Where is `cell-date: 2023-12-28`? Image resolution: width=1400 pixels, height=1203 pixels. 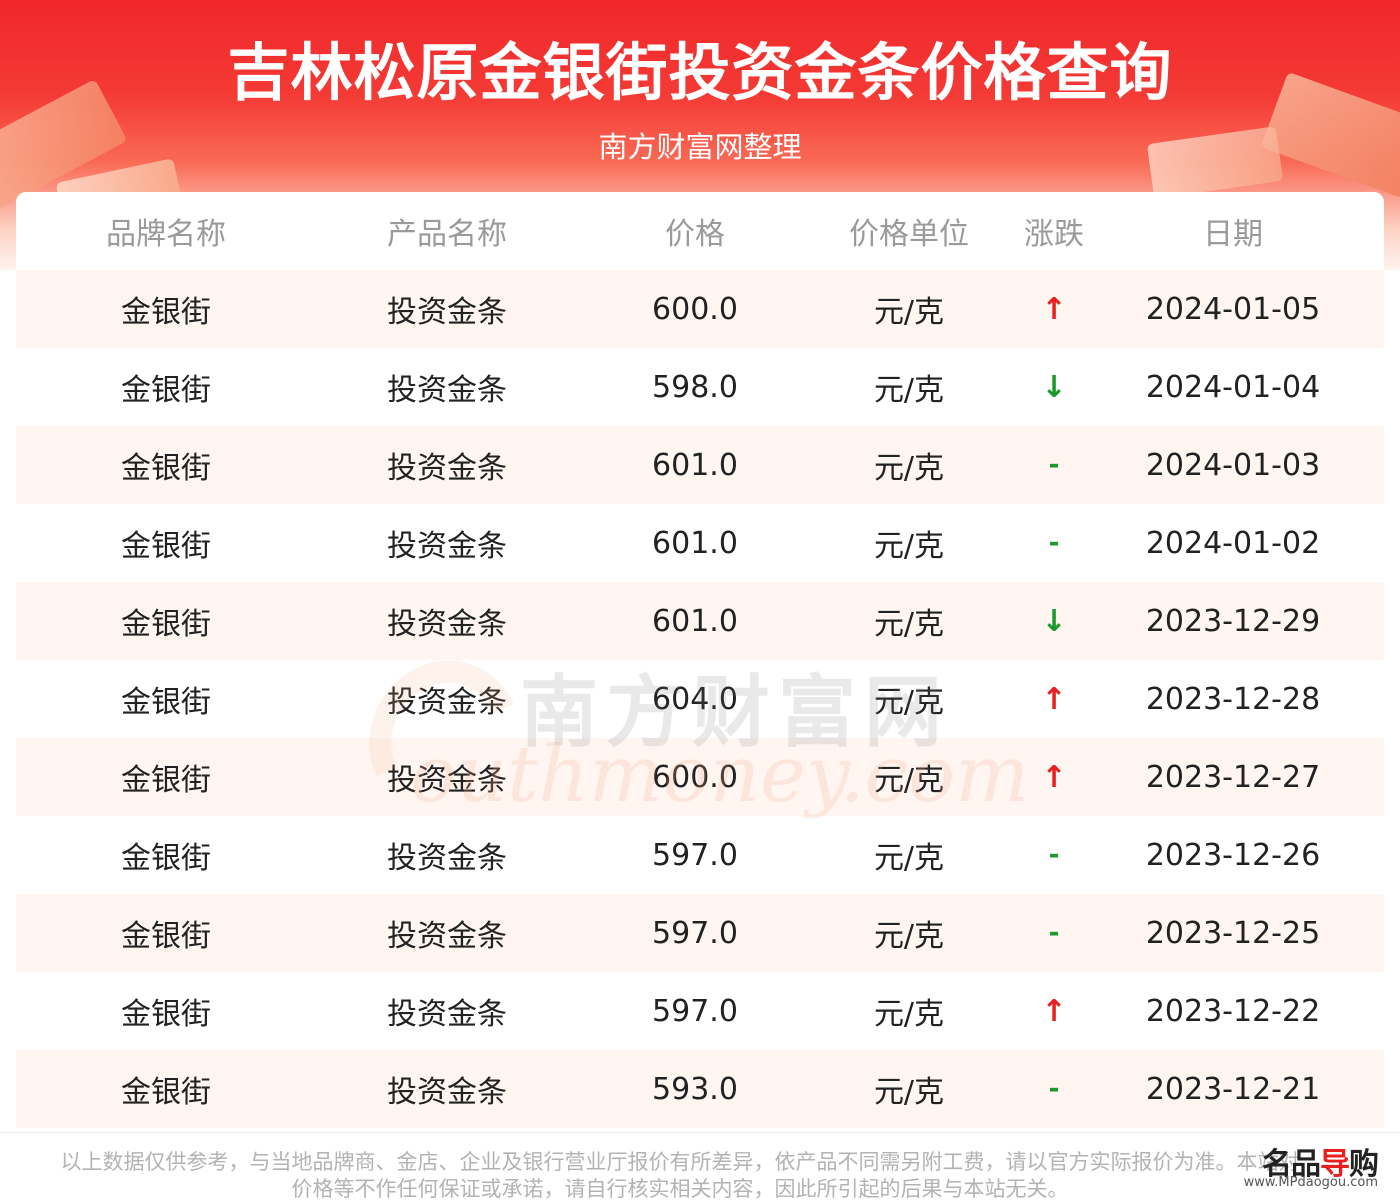
cell-date: 2023-12-28 is located at coordinates (1233, 699).